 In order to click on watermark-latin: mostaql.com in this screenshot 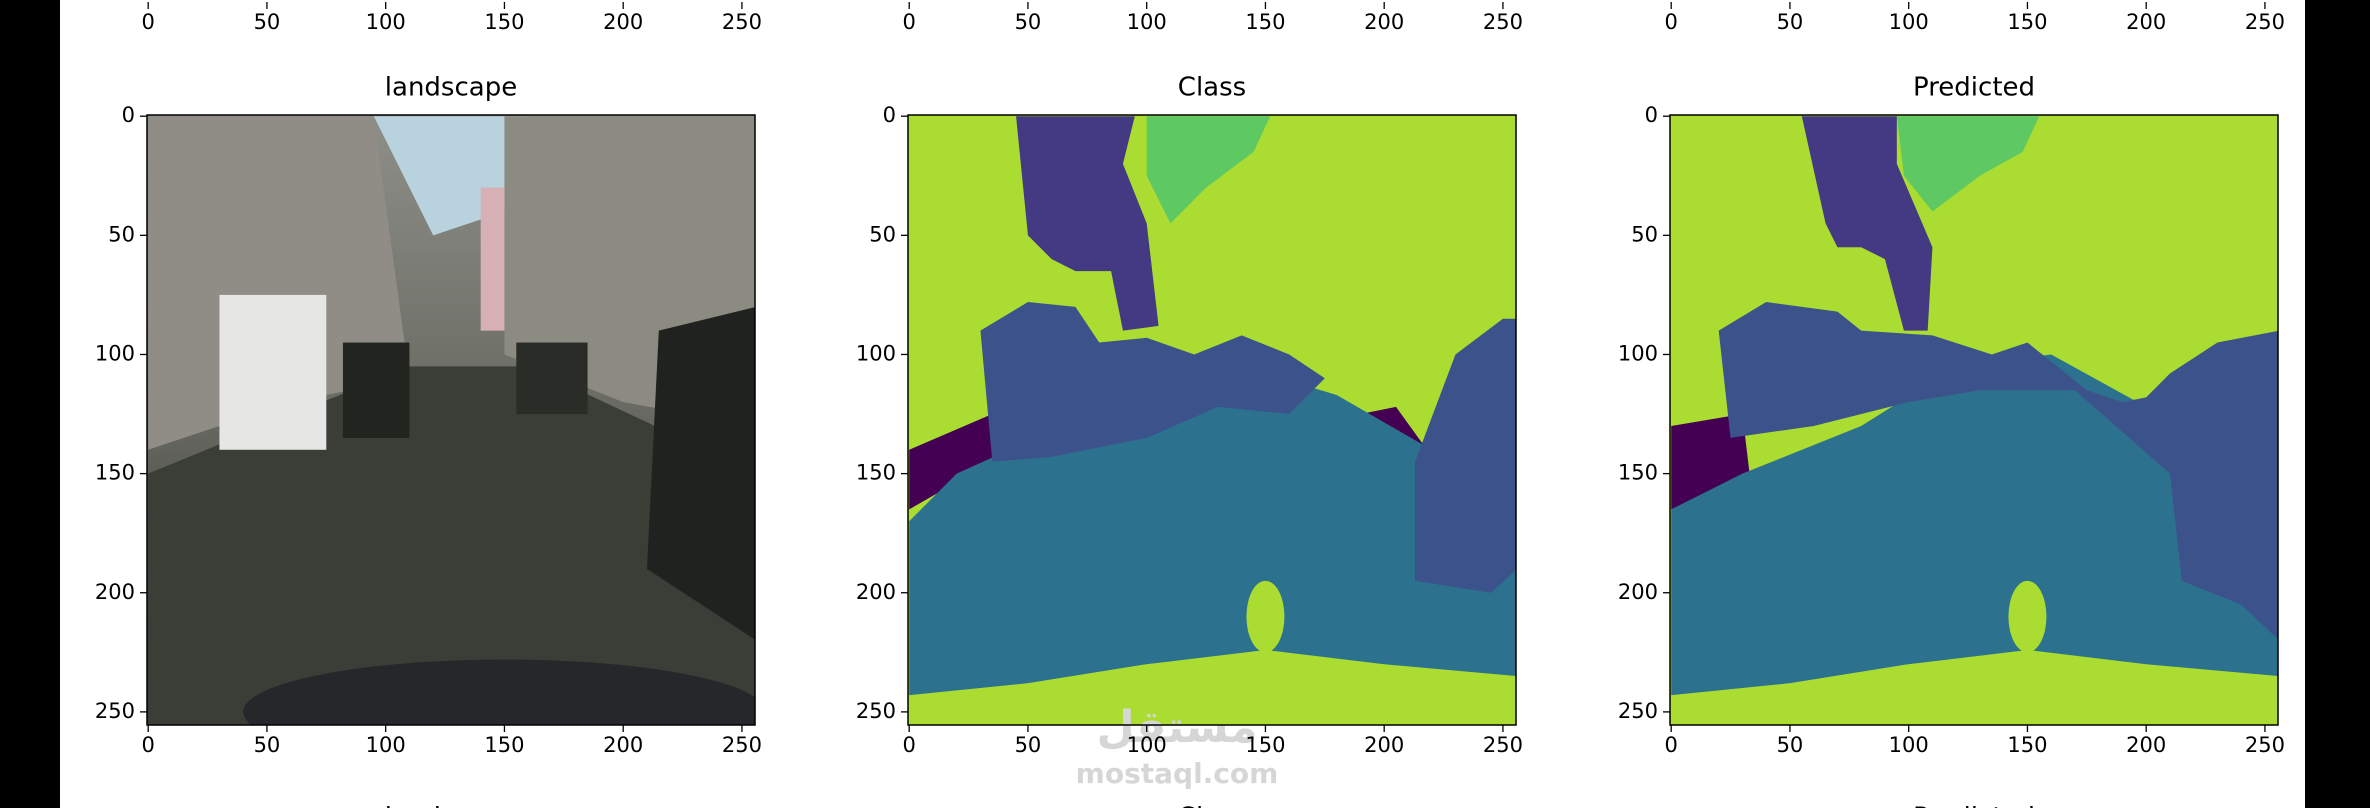, I will do `click(1177, 773)`.